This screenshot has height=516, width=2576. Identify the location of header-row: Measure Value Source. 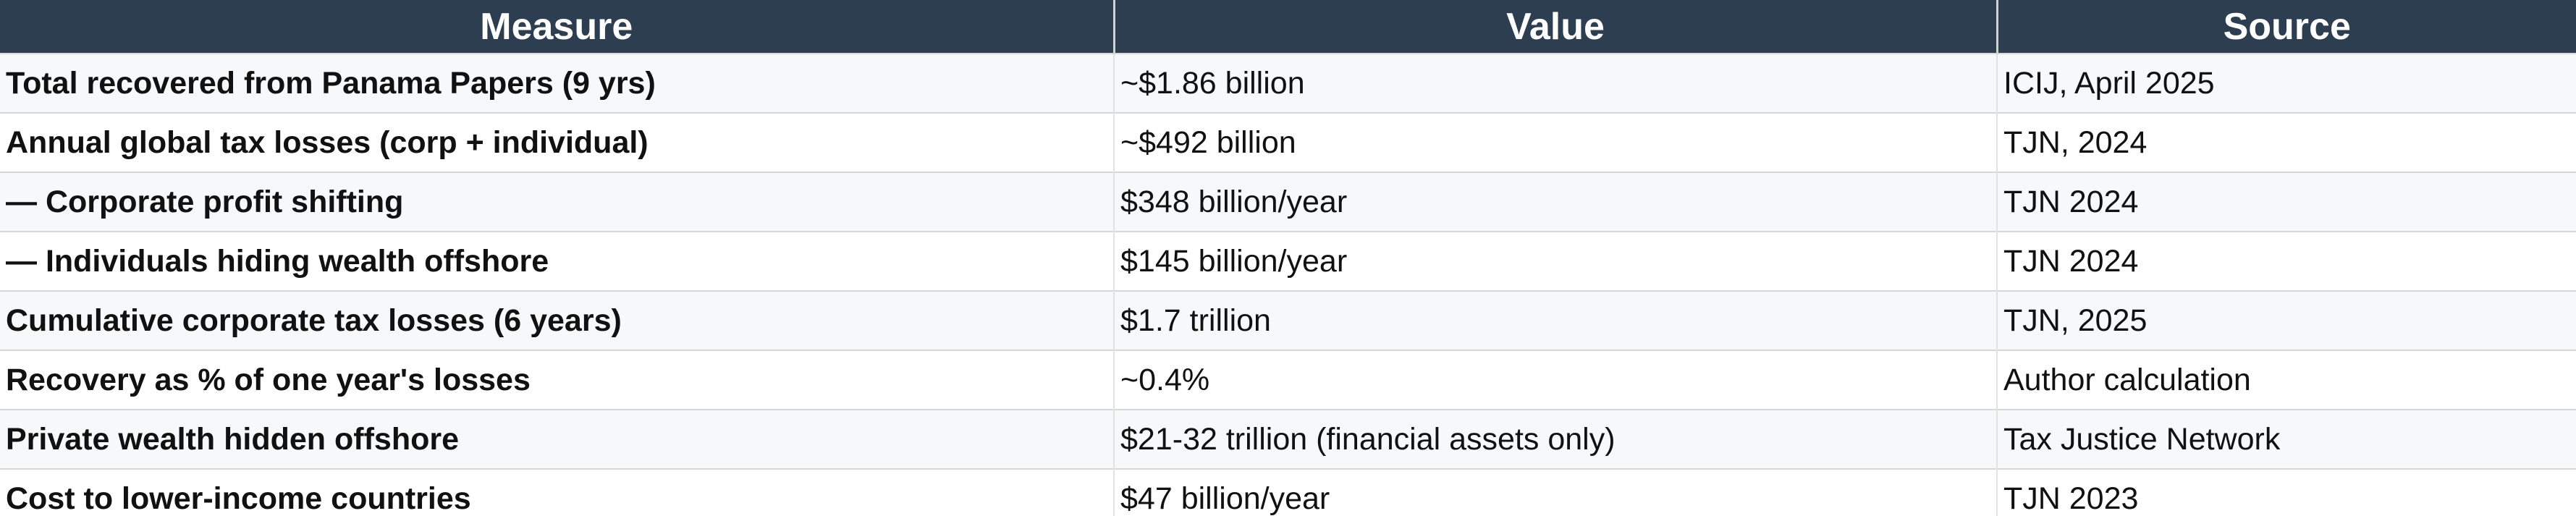
(1288, 27).